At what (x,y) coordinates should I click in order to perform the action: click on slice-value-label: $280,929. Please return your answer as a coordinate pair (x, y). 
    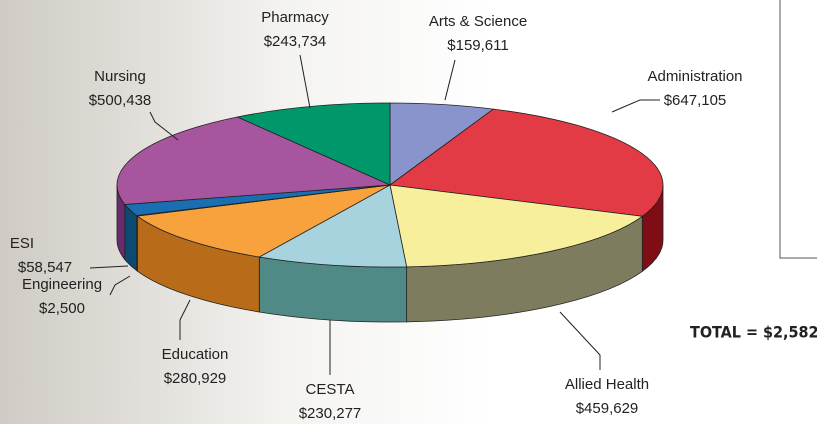
    Looking at the image, I should click on (195, 378).